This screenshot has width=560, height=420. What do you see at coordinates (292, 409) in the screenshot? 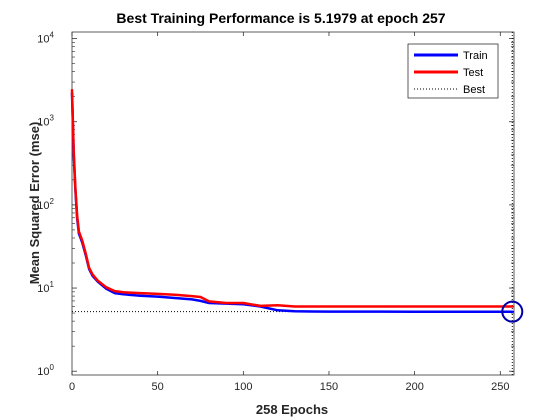
I see `x-axis-label: 258 Epochs` at bounding box center [292, 409].